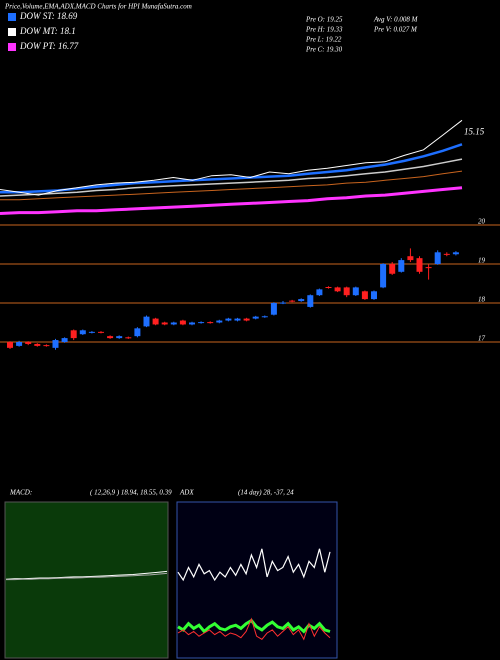  Describe the element at coordinates (482, 339) in the screenshot. I see `y-tick-label: 17` at that location.